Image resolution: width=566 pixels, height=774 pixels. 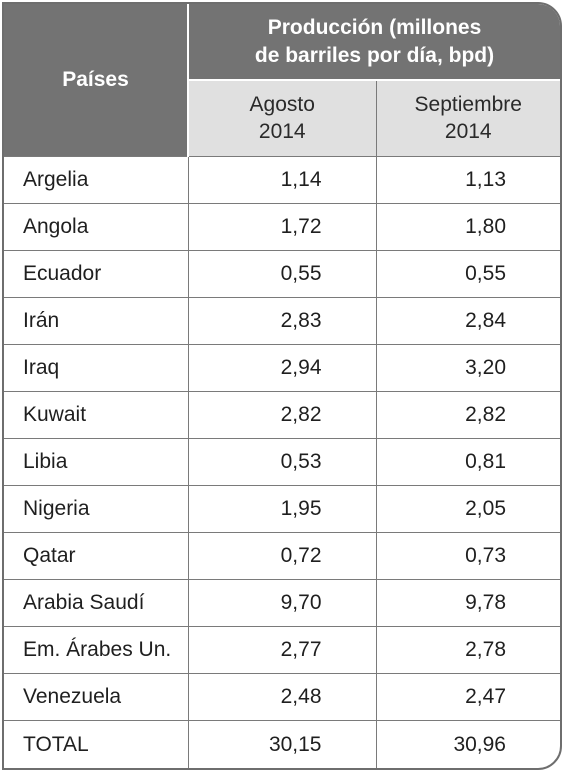 I want to click on agosto-value-cell: 0,55, so click(x=282, y=273).